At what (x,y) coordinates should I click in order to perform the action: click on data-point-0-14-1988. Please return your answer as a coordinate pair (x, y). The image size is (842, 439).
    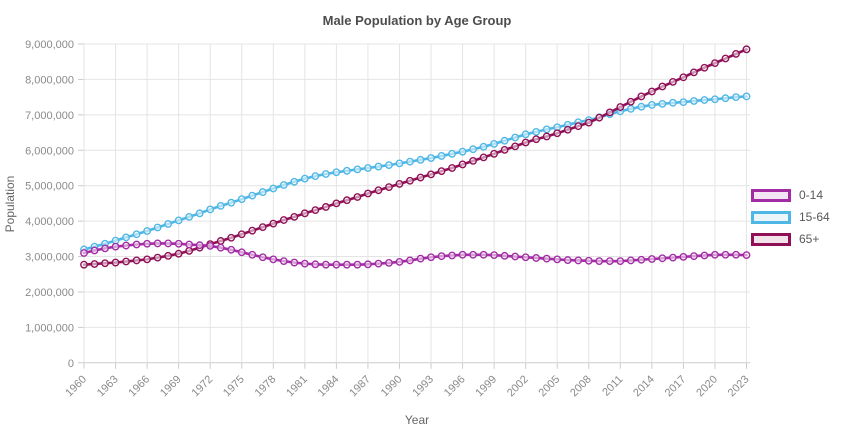
    Looking at the image, I should click on (378, 263).